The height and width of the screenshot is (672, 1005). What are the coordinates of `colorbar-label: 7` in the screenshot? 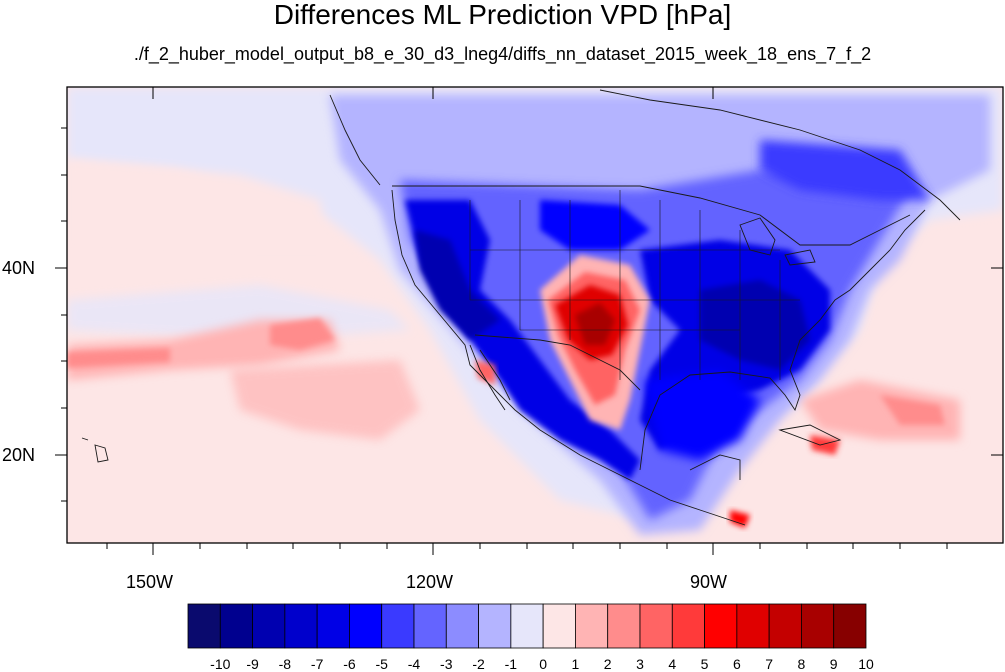 It's located at (769, 664).